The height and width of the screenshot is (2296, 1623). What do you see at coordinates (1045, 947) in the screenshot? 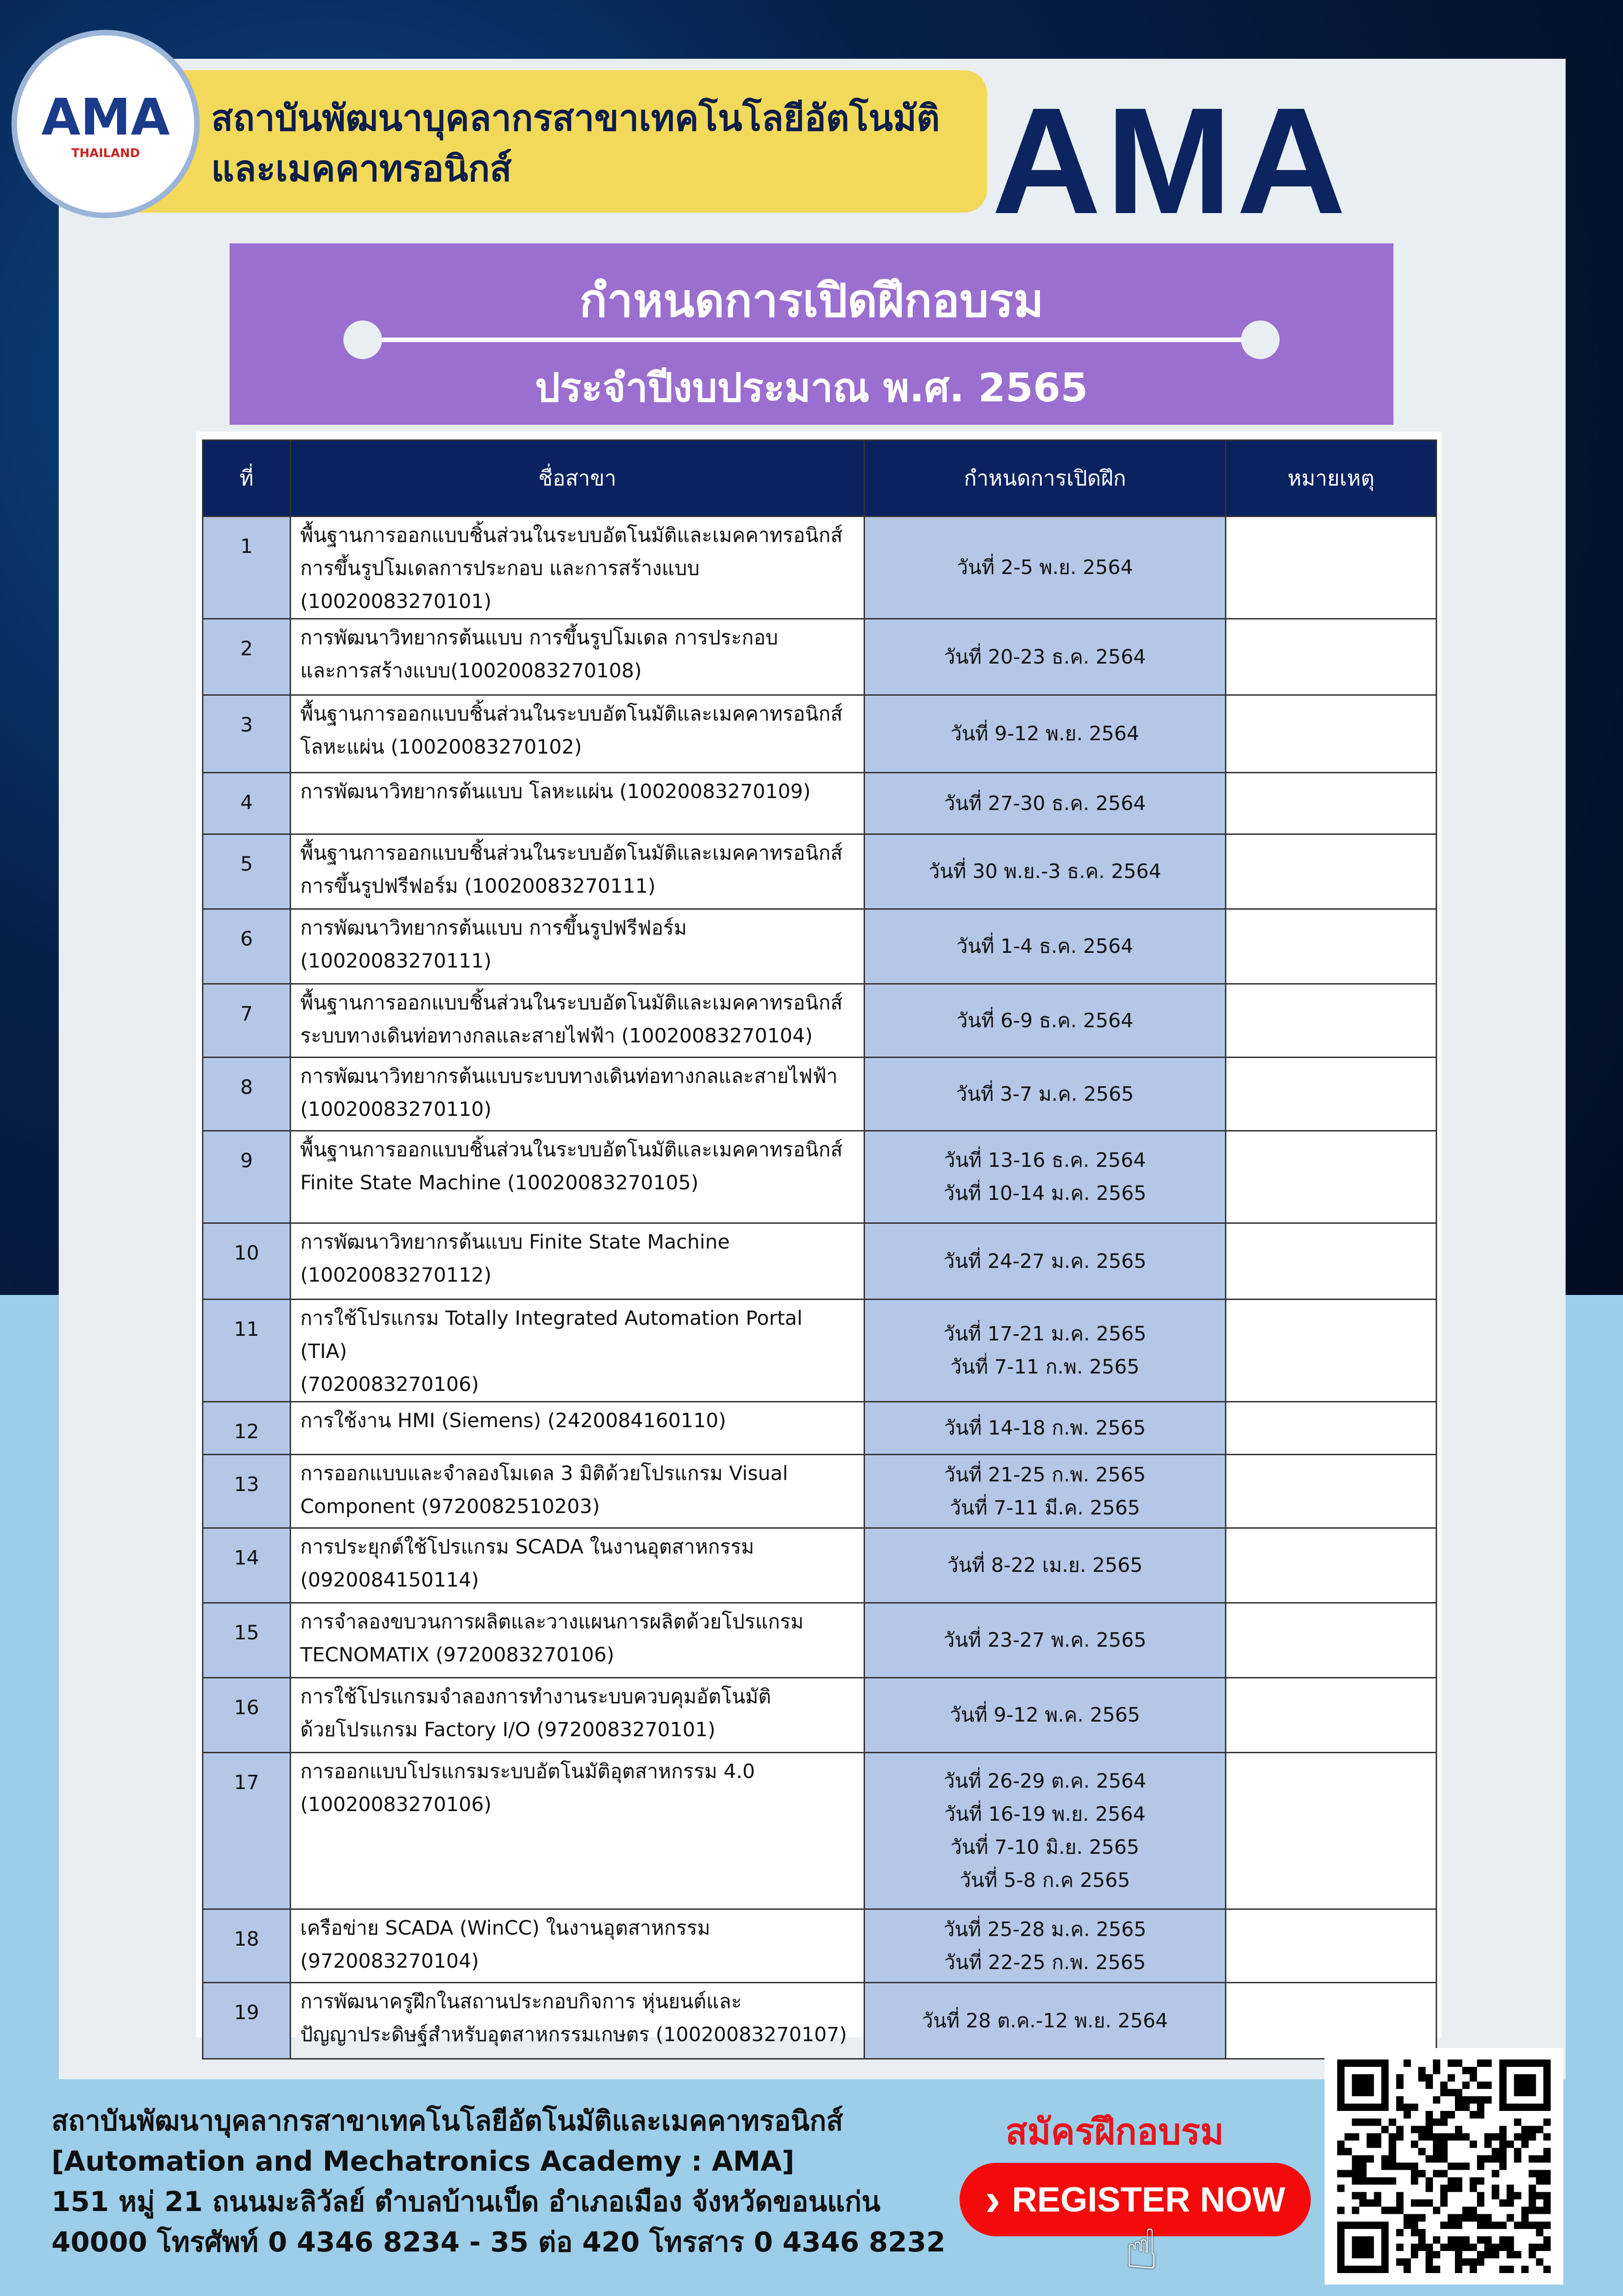
I see `training-dates: วันที่ 1-4 ธ.ค. 2564` at bounding box center [1045, 947].